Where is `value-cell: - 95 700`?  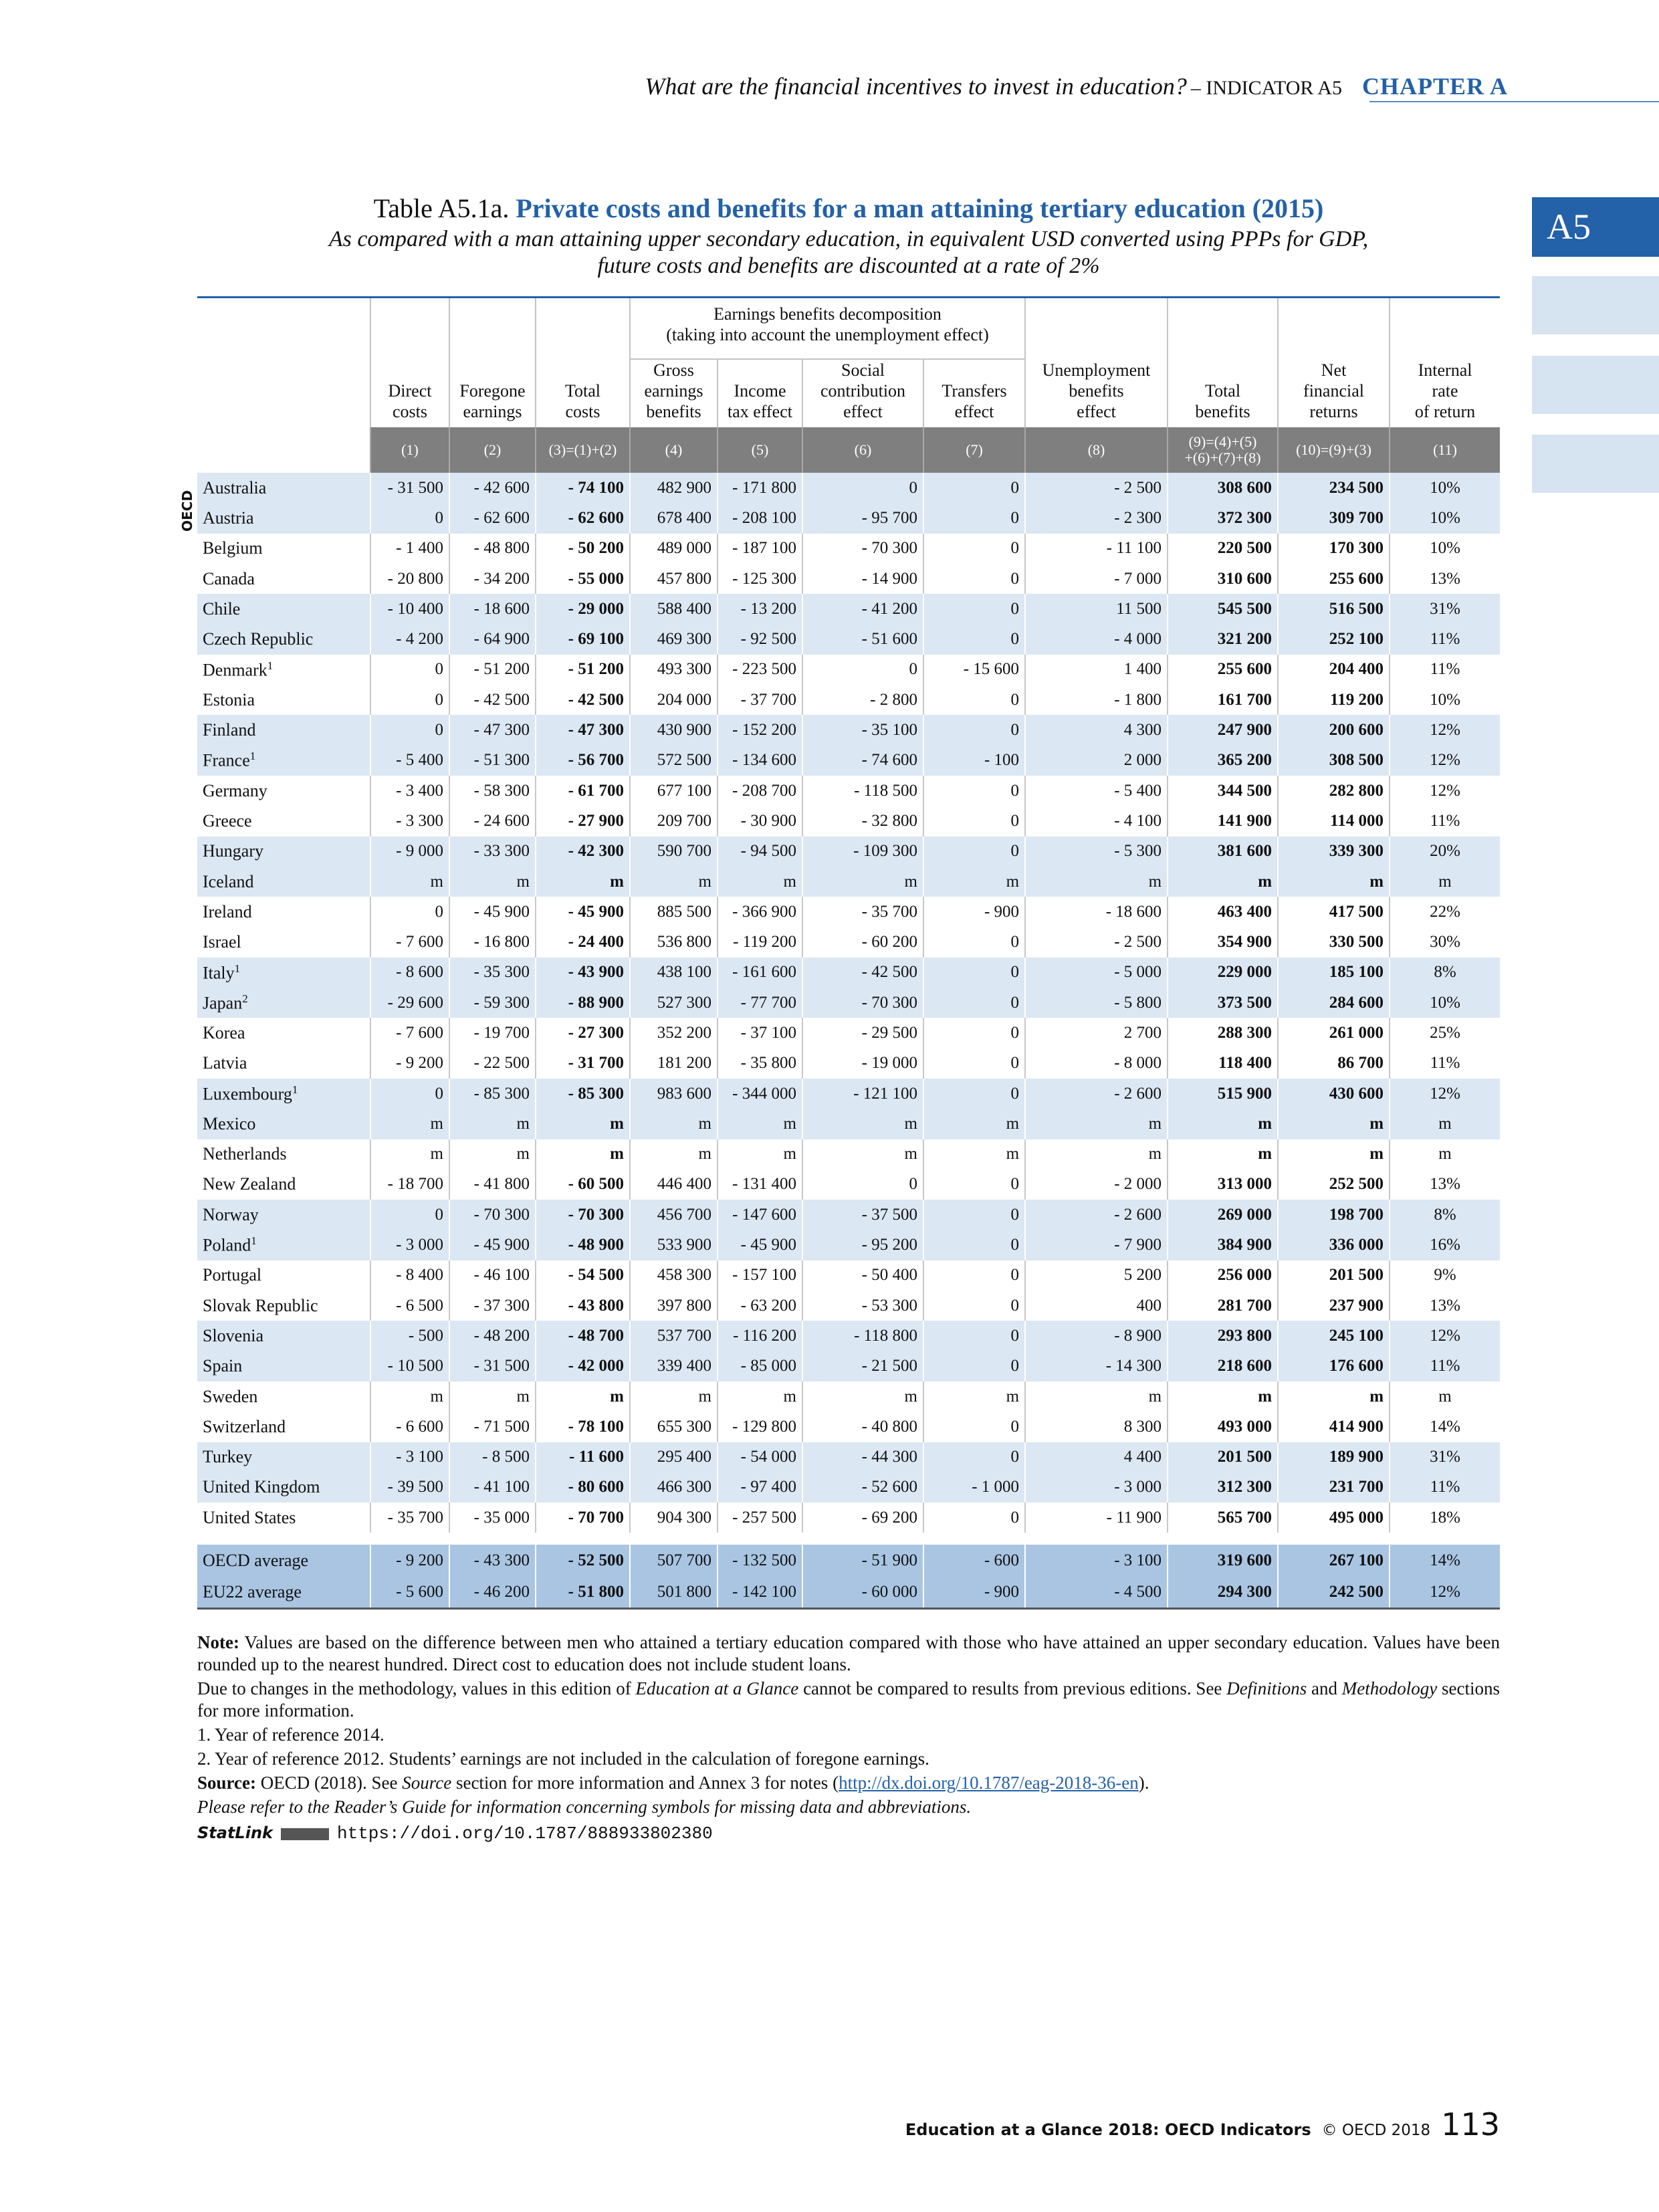
value-cell: - 95 700 is located at coordinates (862, 518).